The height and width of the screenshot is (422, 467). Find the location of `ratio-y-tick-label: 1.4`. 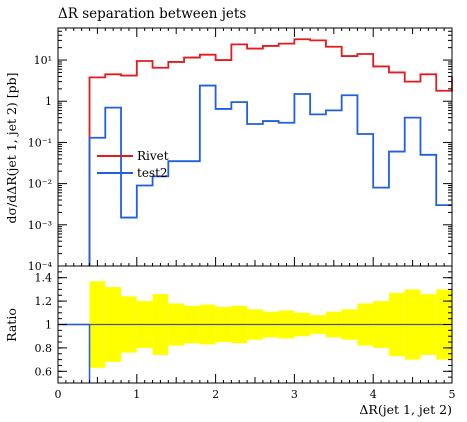

ratio-y-tick-label: 1.4 is located at coordinates (44, 278).